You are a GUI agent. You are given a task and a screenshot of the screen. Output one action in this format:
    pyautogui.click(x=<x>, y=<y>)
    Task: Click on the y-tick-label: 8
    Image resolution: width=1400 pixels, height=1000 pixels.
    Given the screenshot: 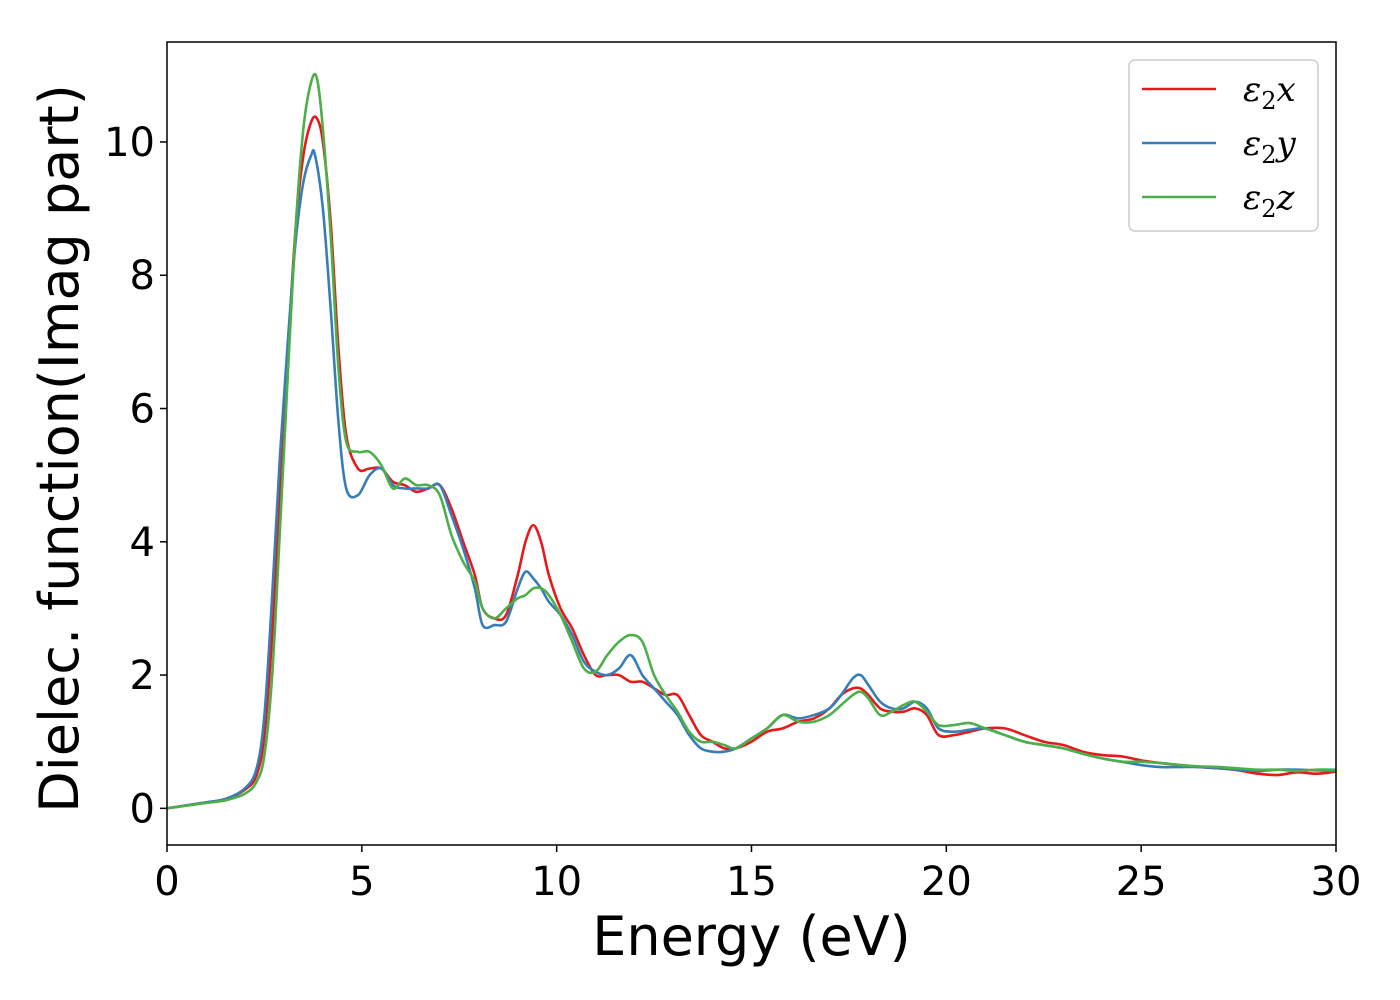 What is the action you would take?
    pyautogui.click(x=142, y=276)
    